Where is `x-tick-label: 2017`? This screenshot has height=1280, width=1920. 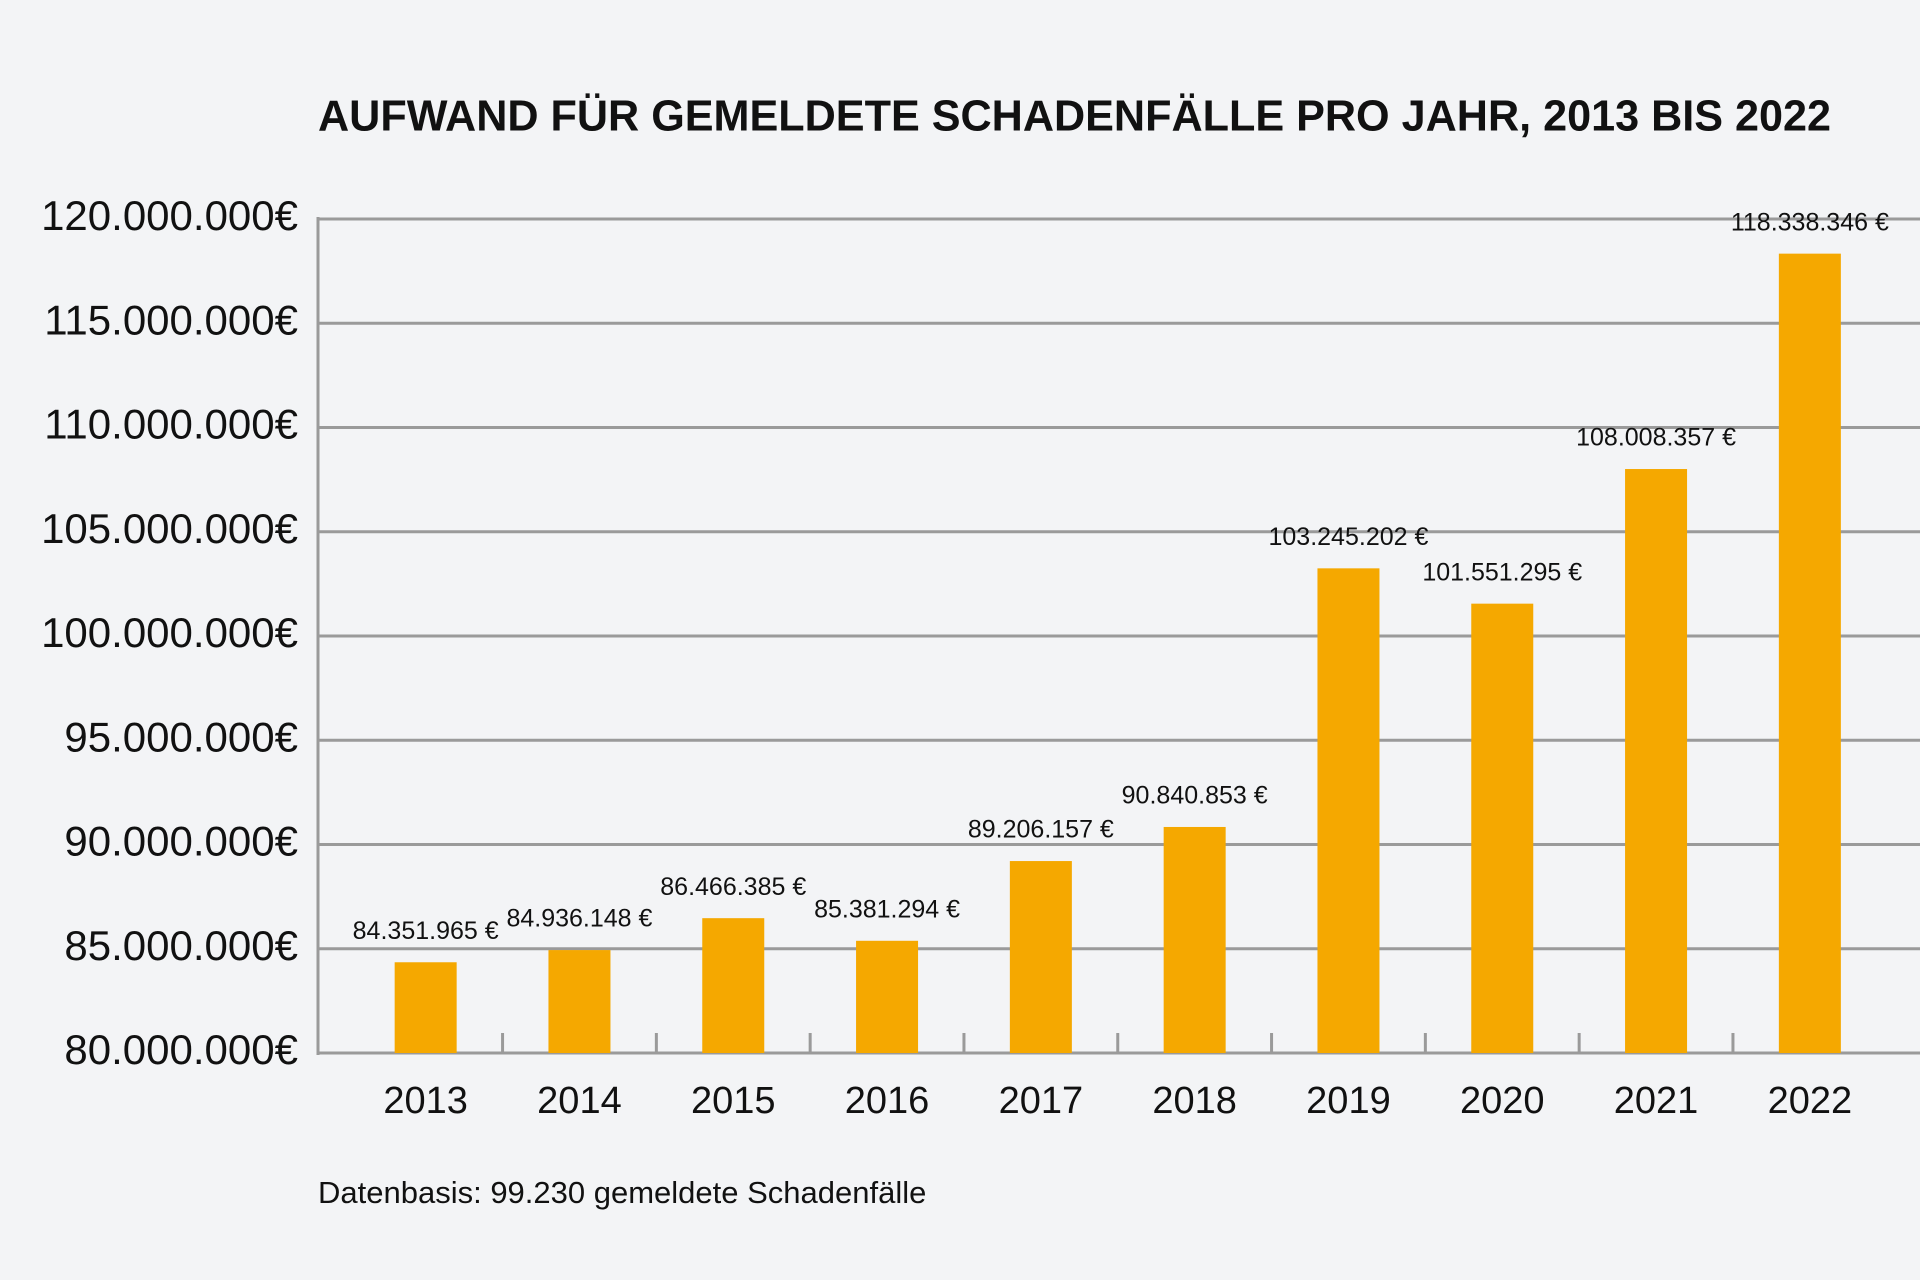 x-tick-label: 2017 is located at coordinates (1041, 1101).